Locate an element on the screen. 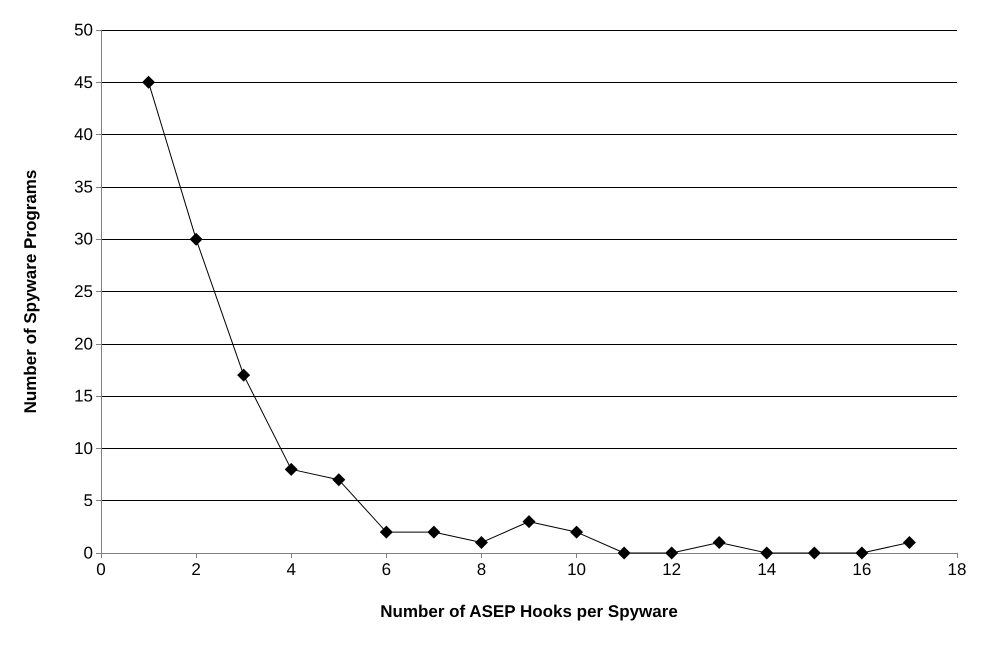 The height and width of the screenshot is (649, 981). y-tick-label: 0 is located at coordinates (88, 553).